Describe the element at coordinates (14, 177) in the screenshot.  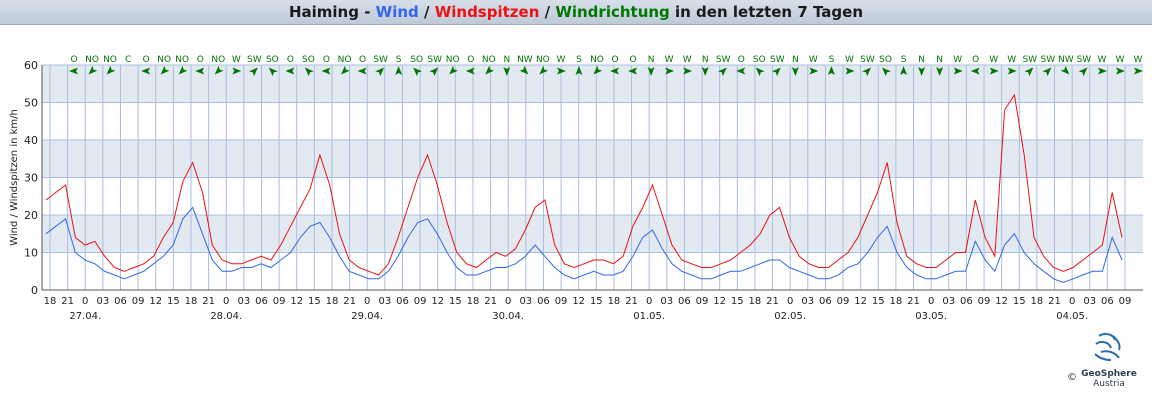
I see `y-axis-label: Wind / Windspitzen in km/h` at that location.